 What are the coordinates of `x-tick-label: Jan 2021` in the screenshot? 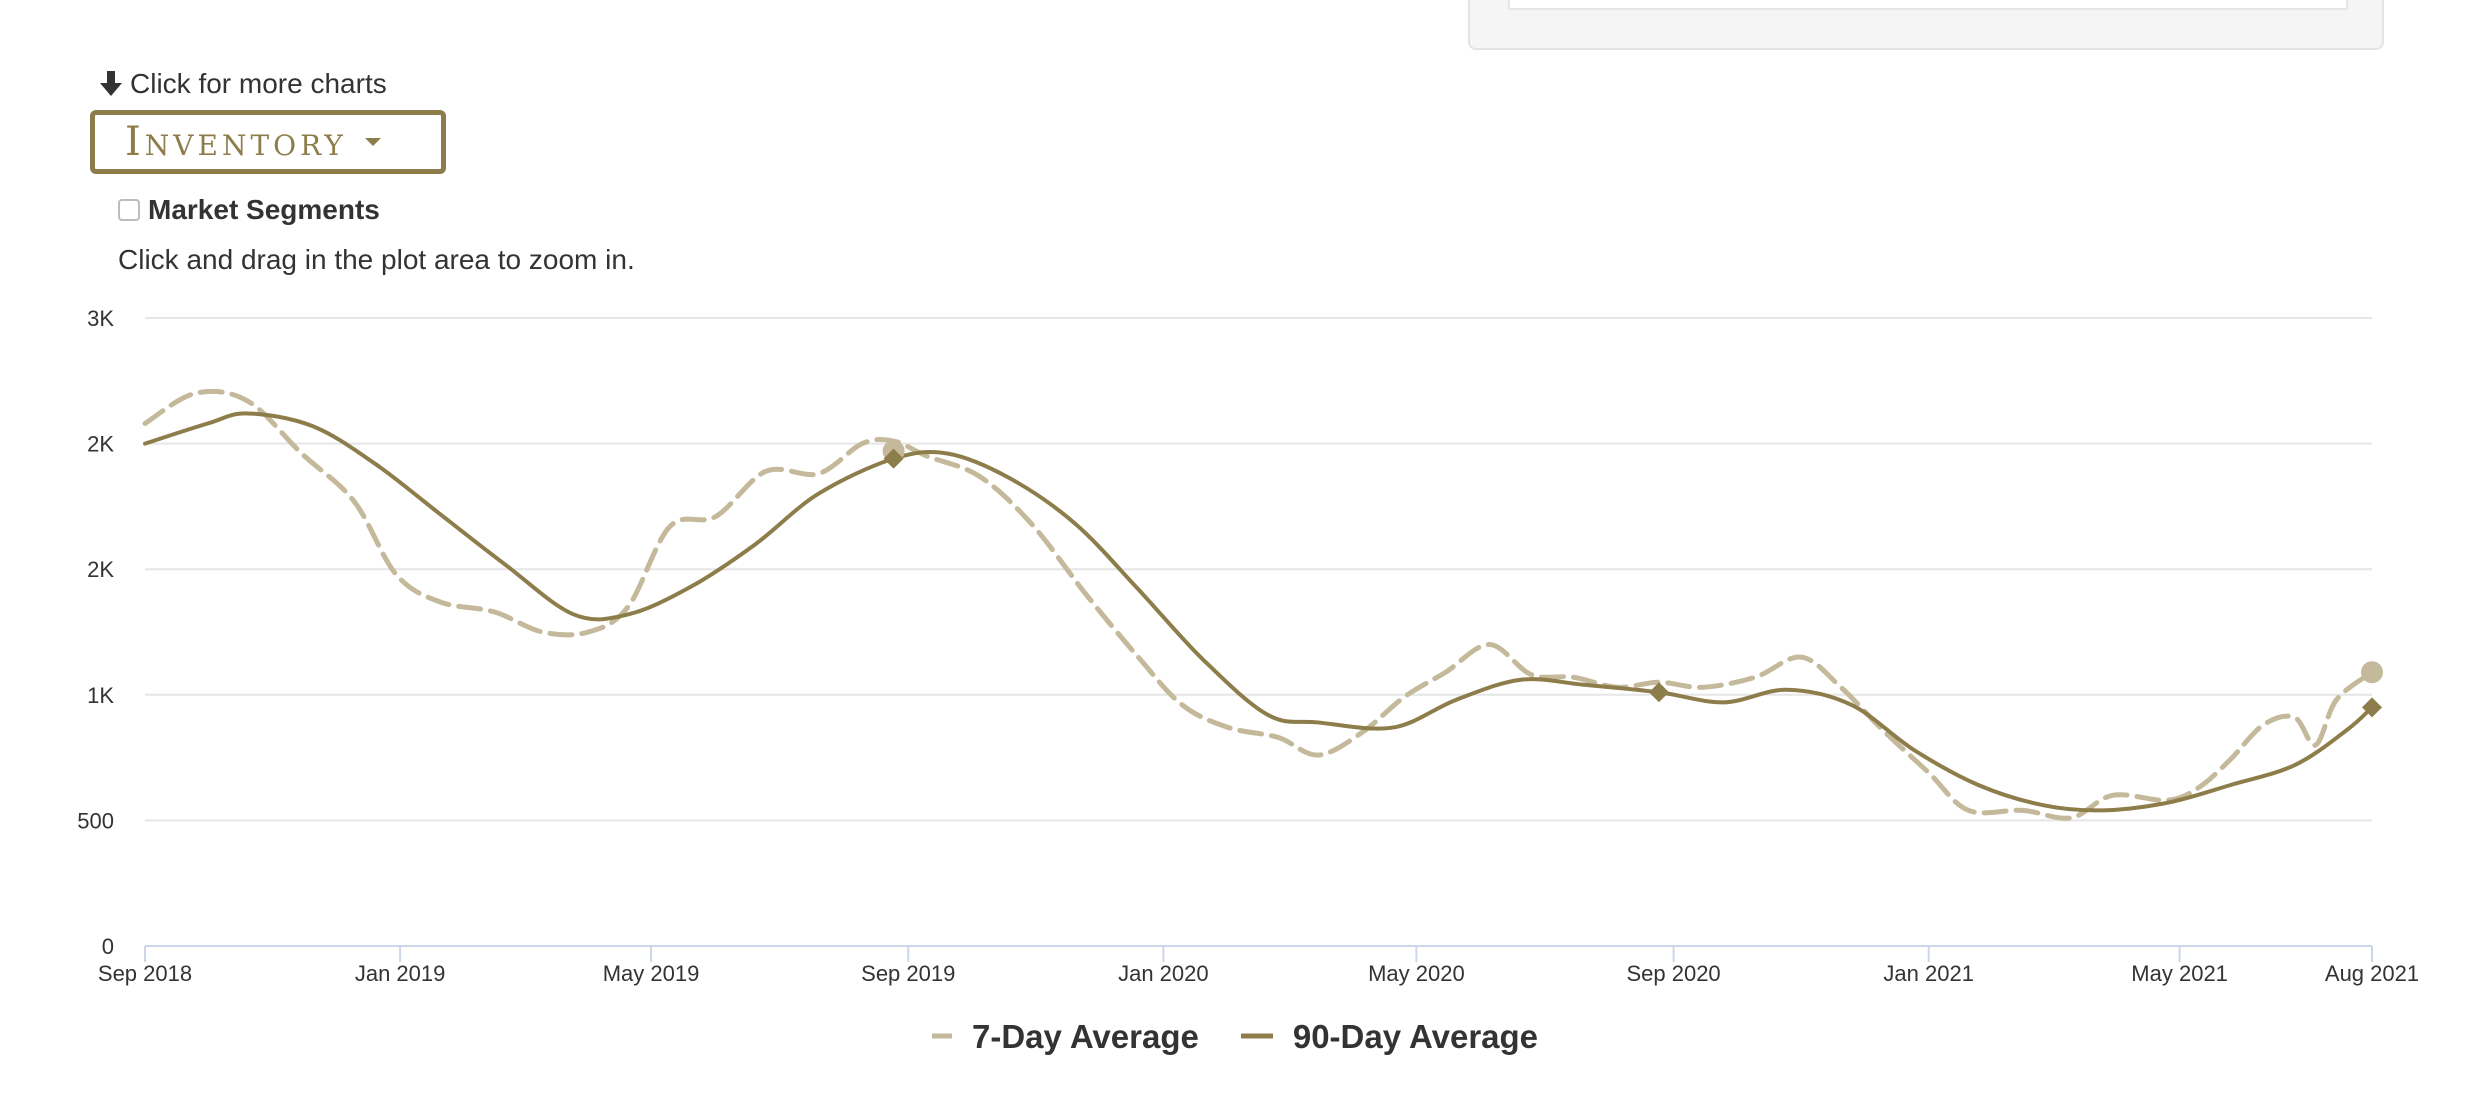 It's located at (1928, 973).